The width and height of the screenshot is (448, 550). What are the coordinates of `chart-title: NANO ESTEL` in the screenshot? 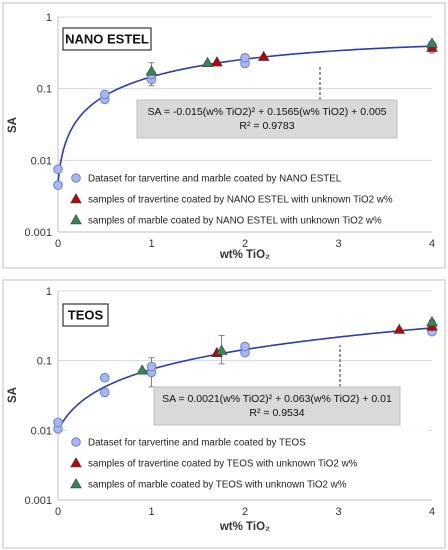 It's located at (107, 39).